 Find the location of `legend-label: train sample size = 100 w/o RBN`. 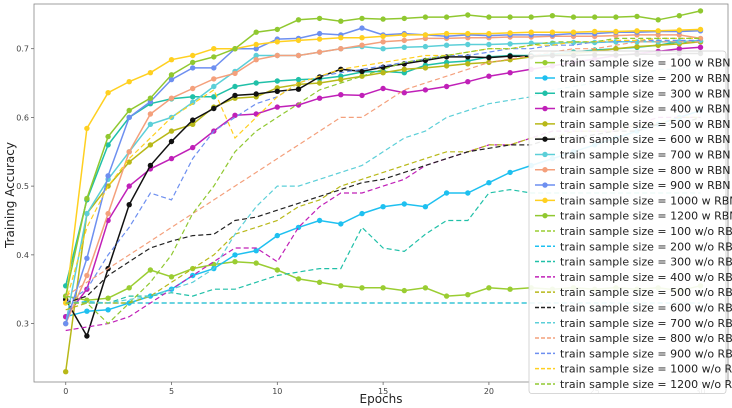

legend-label: train sample size = 100 w/o RBN is located at coordinates (646, 231).